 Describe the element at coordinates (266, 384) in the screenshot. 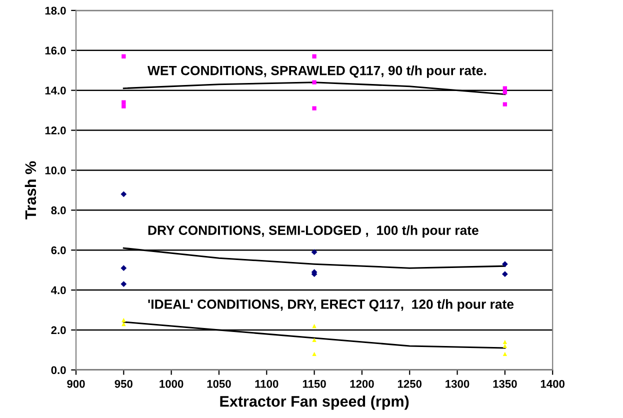

I see `x-tick-label: 1100` at that location.